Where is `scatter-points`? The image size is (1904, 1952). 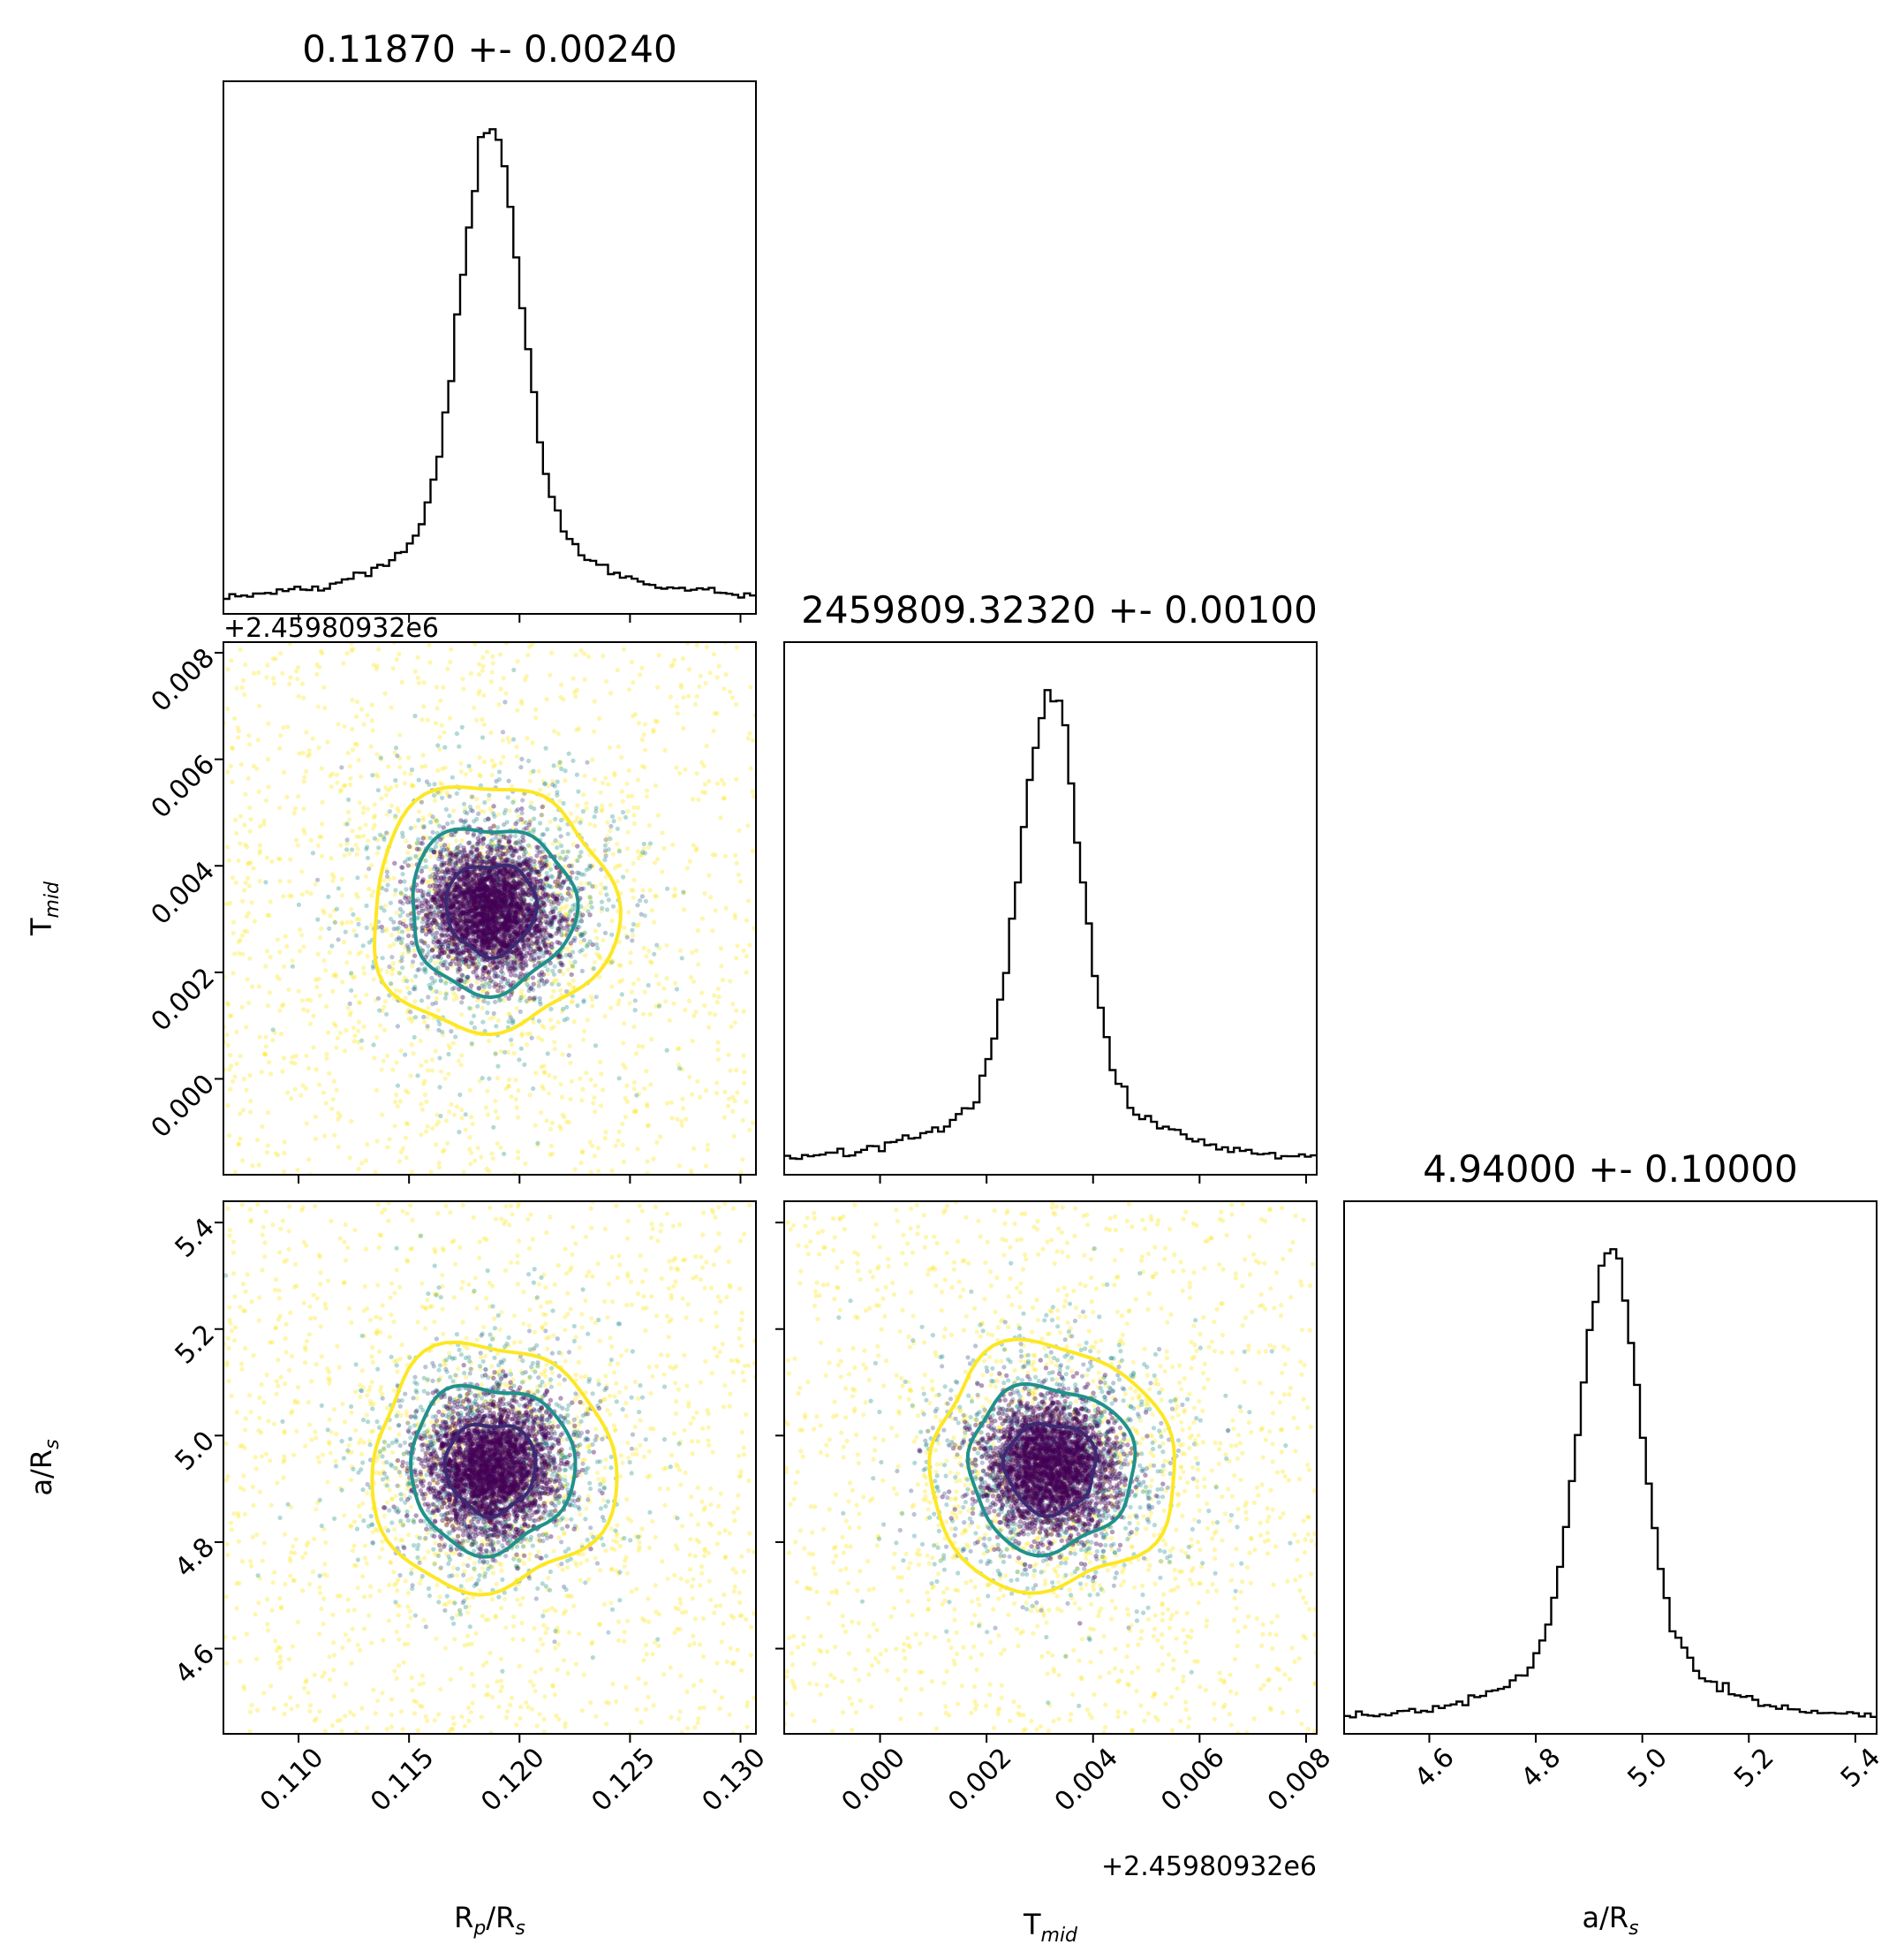
scatter-points is located at coordinates (489, 908).